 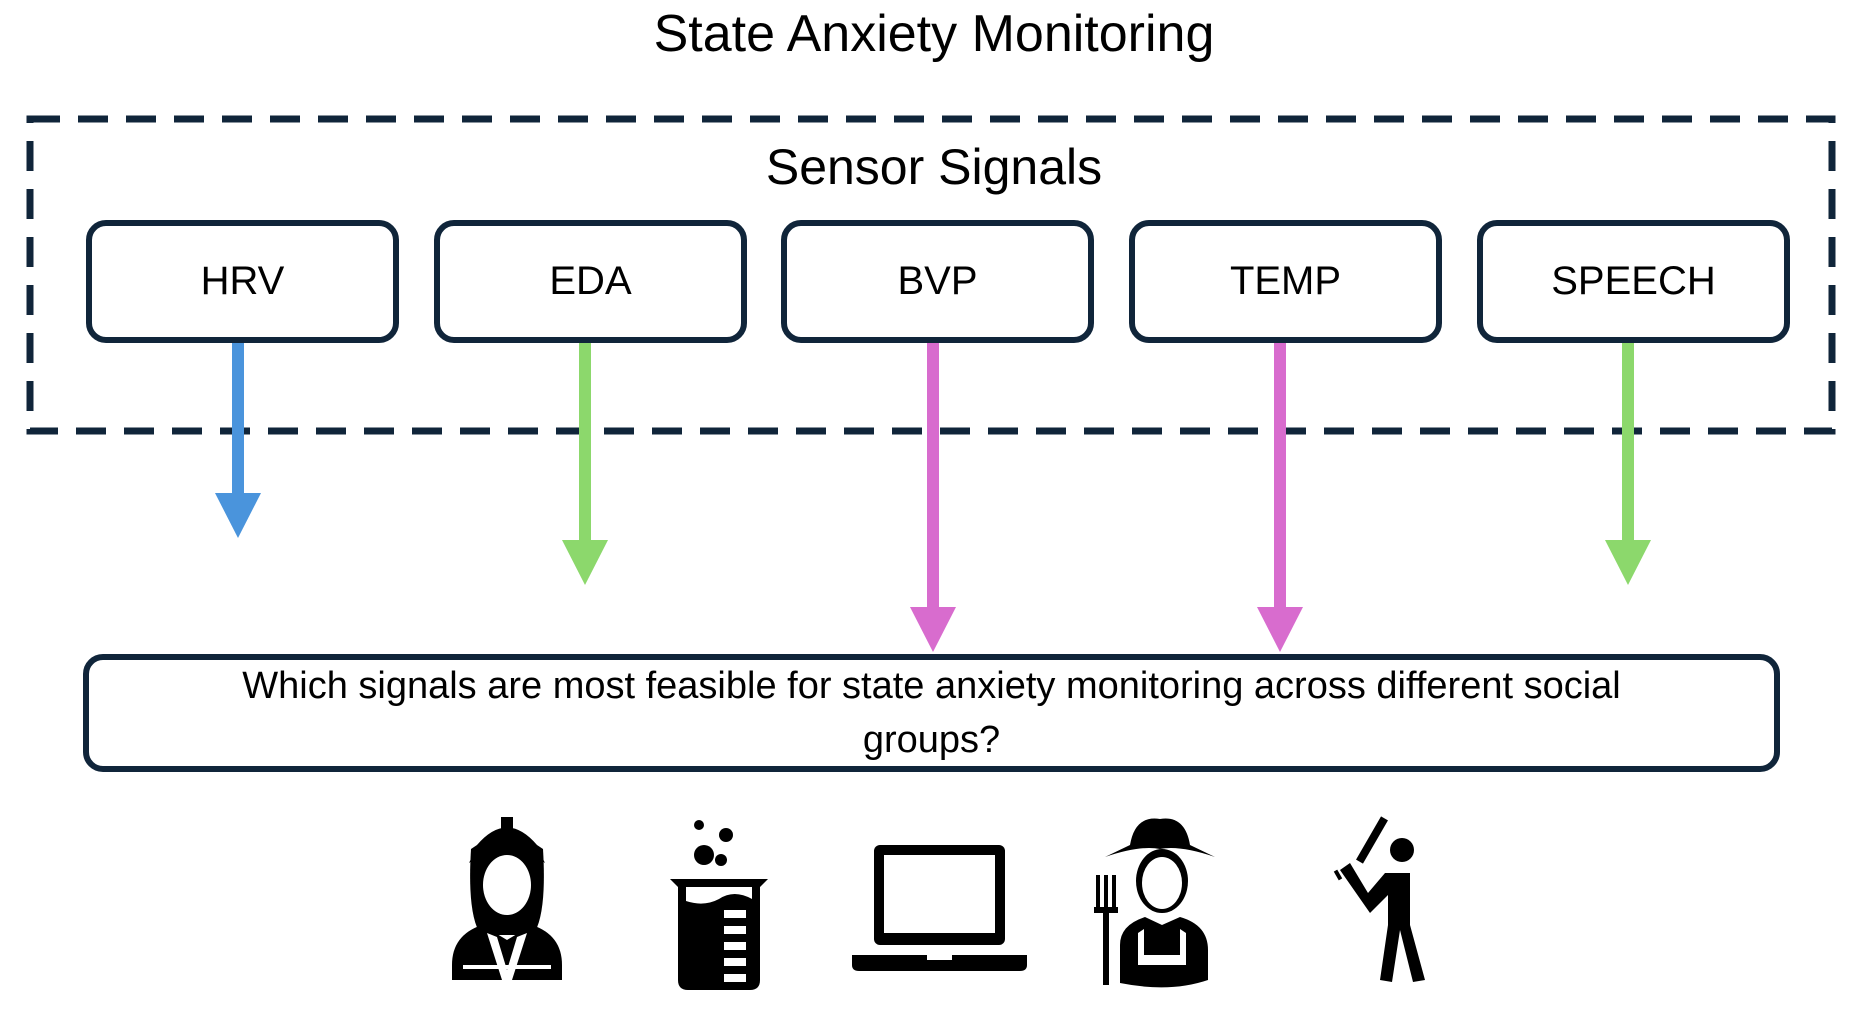 I want to click on arrow-eda, so click(x=585, y=459).